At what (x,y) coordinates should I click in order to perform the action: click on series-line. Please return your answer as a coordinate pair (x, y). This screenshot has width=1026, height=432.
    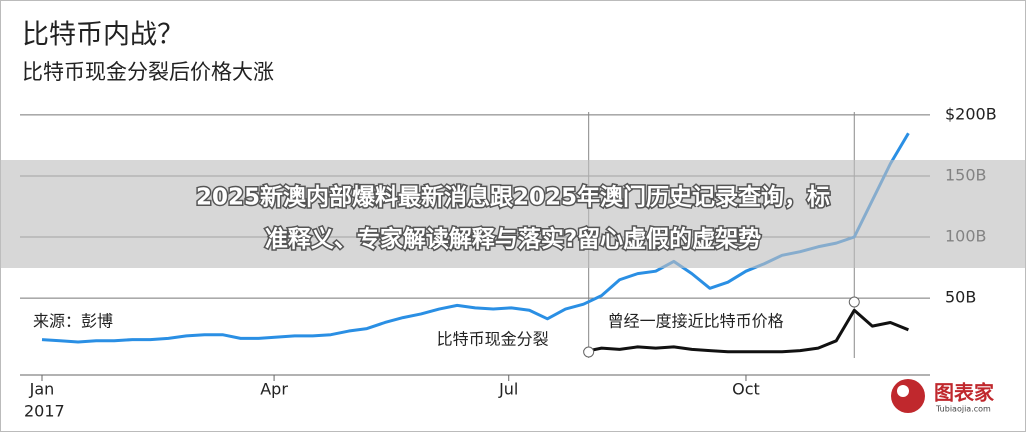
    Looking at the image, I should click on (746, 331).